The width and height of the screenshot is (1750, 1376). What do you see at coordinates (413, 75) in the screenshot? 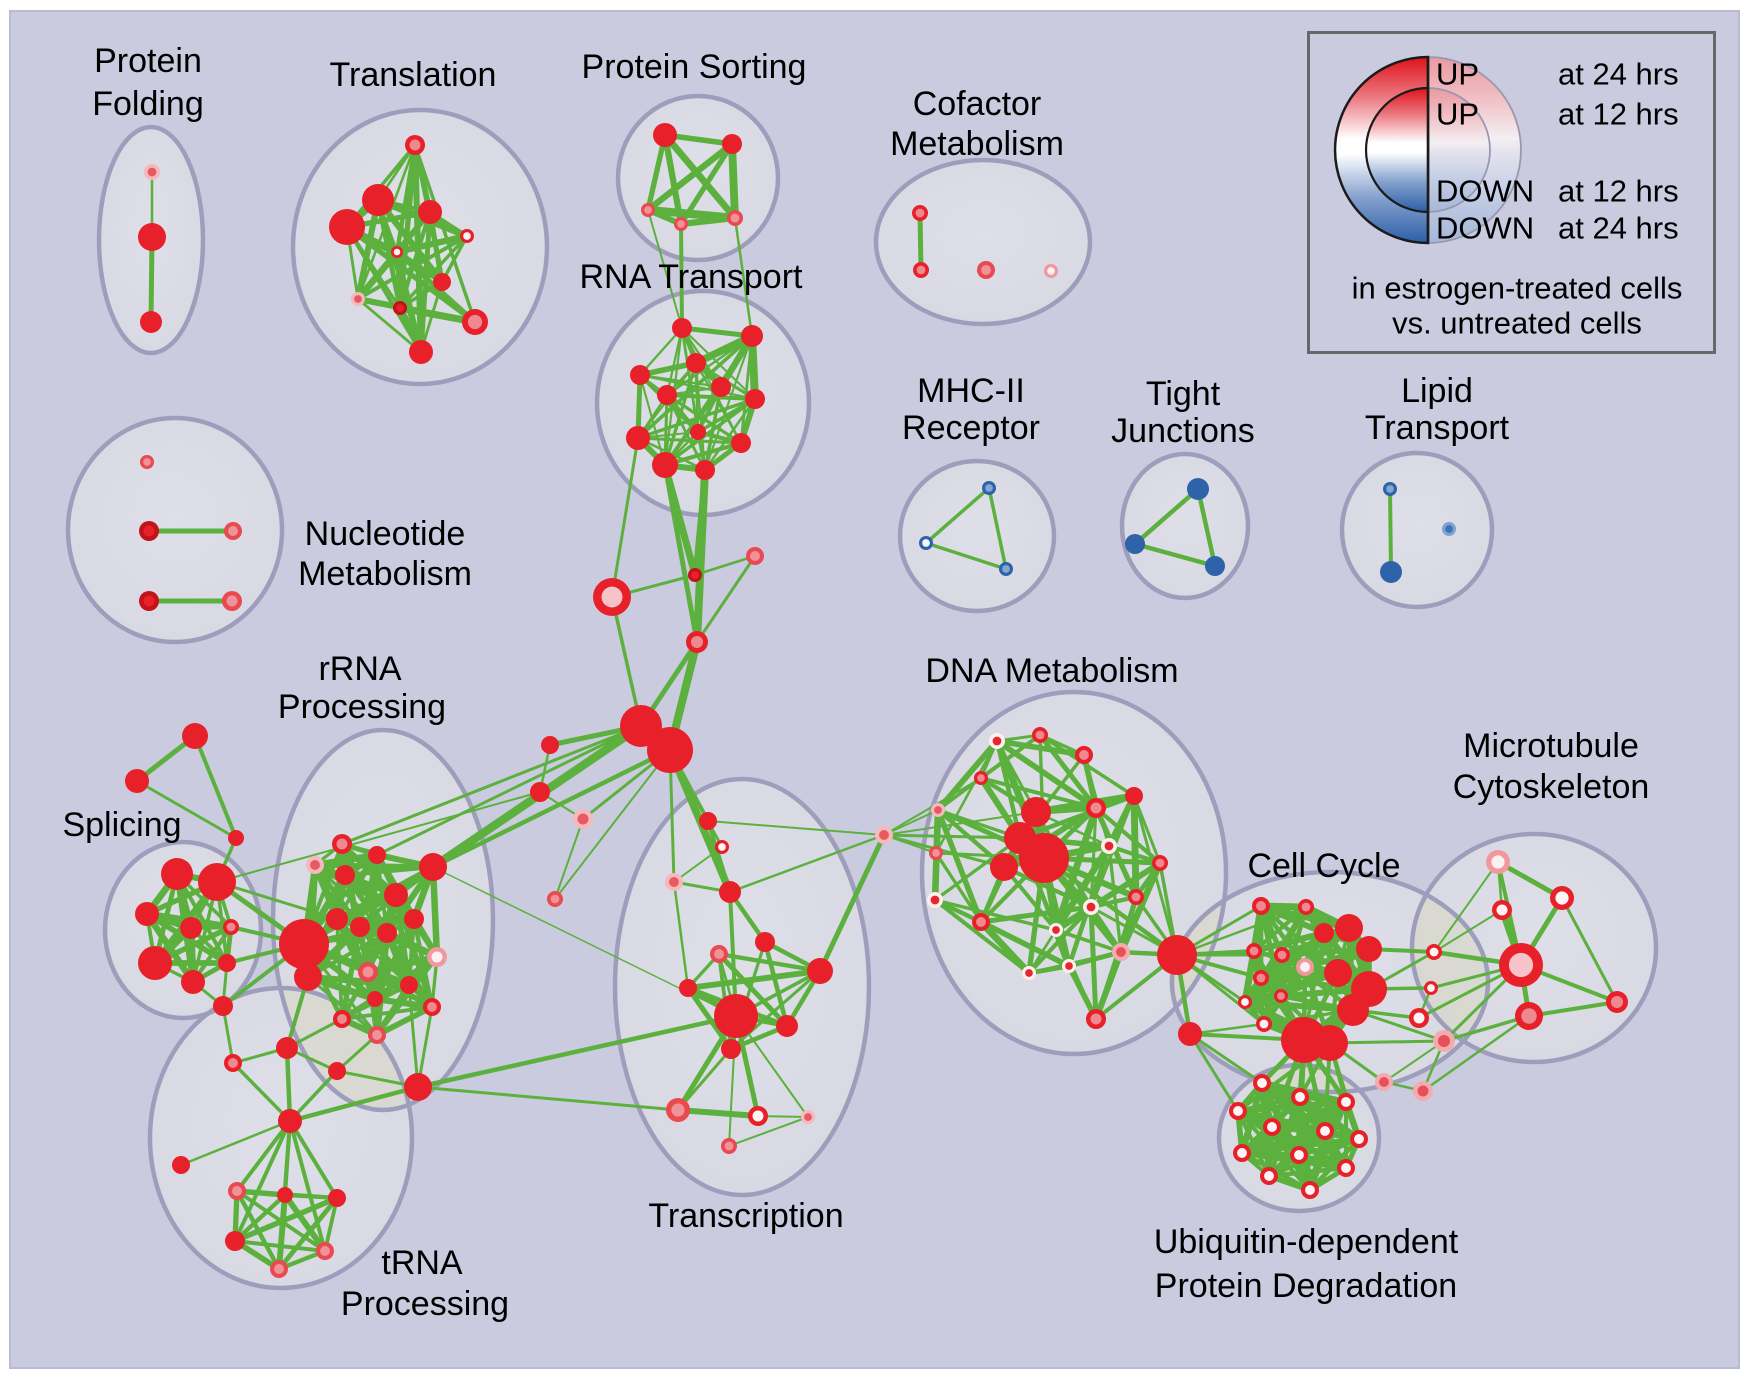
I see `svg-text: Translation` at bounding box center [413, 75].